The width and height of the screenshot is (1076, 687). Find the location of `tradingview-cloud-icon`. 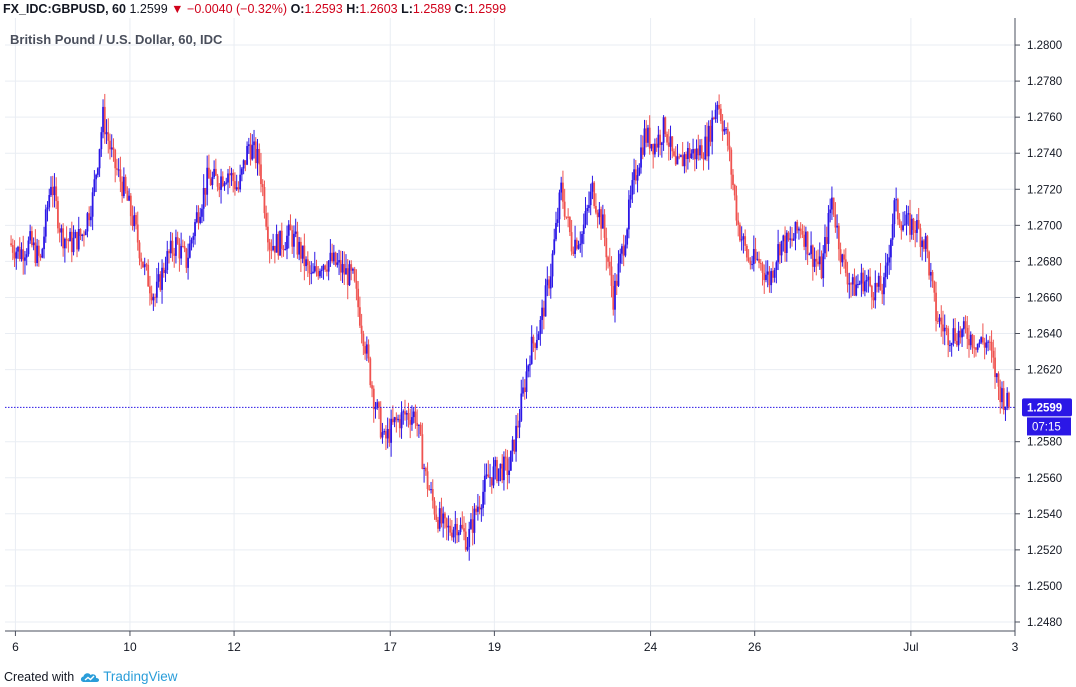

tradingview-cloud-icon is located at coordinates (90, 677).